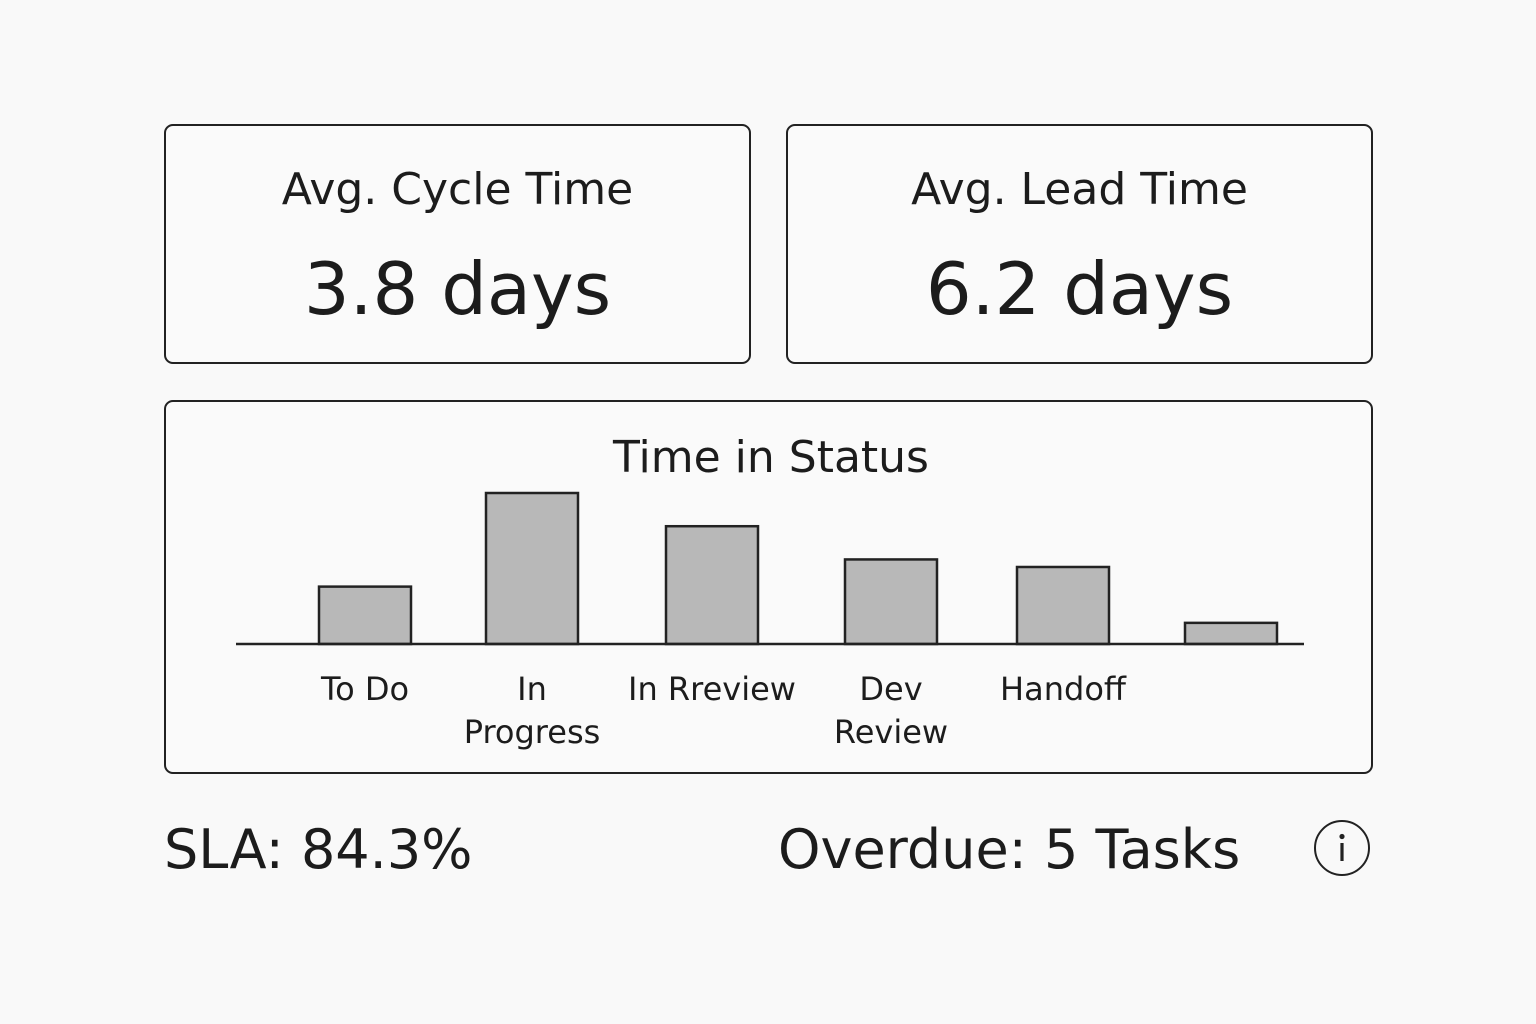  Describe the element at coordinates (1063, 689) in the screenshot. I see `x-tick-label-4-0: Handoff` at that location.